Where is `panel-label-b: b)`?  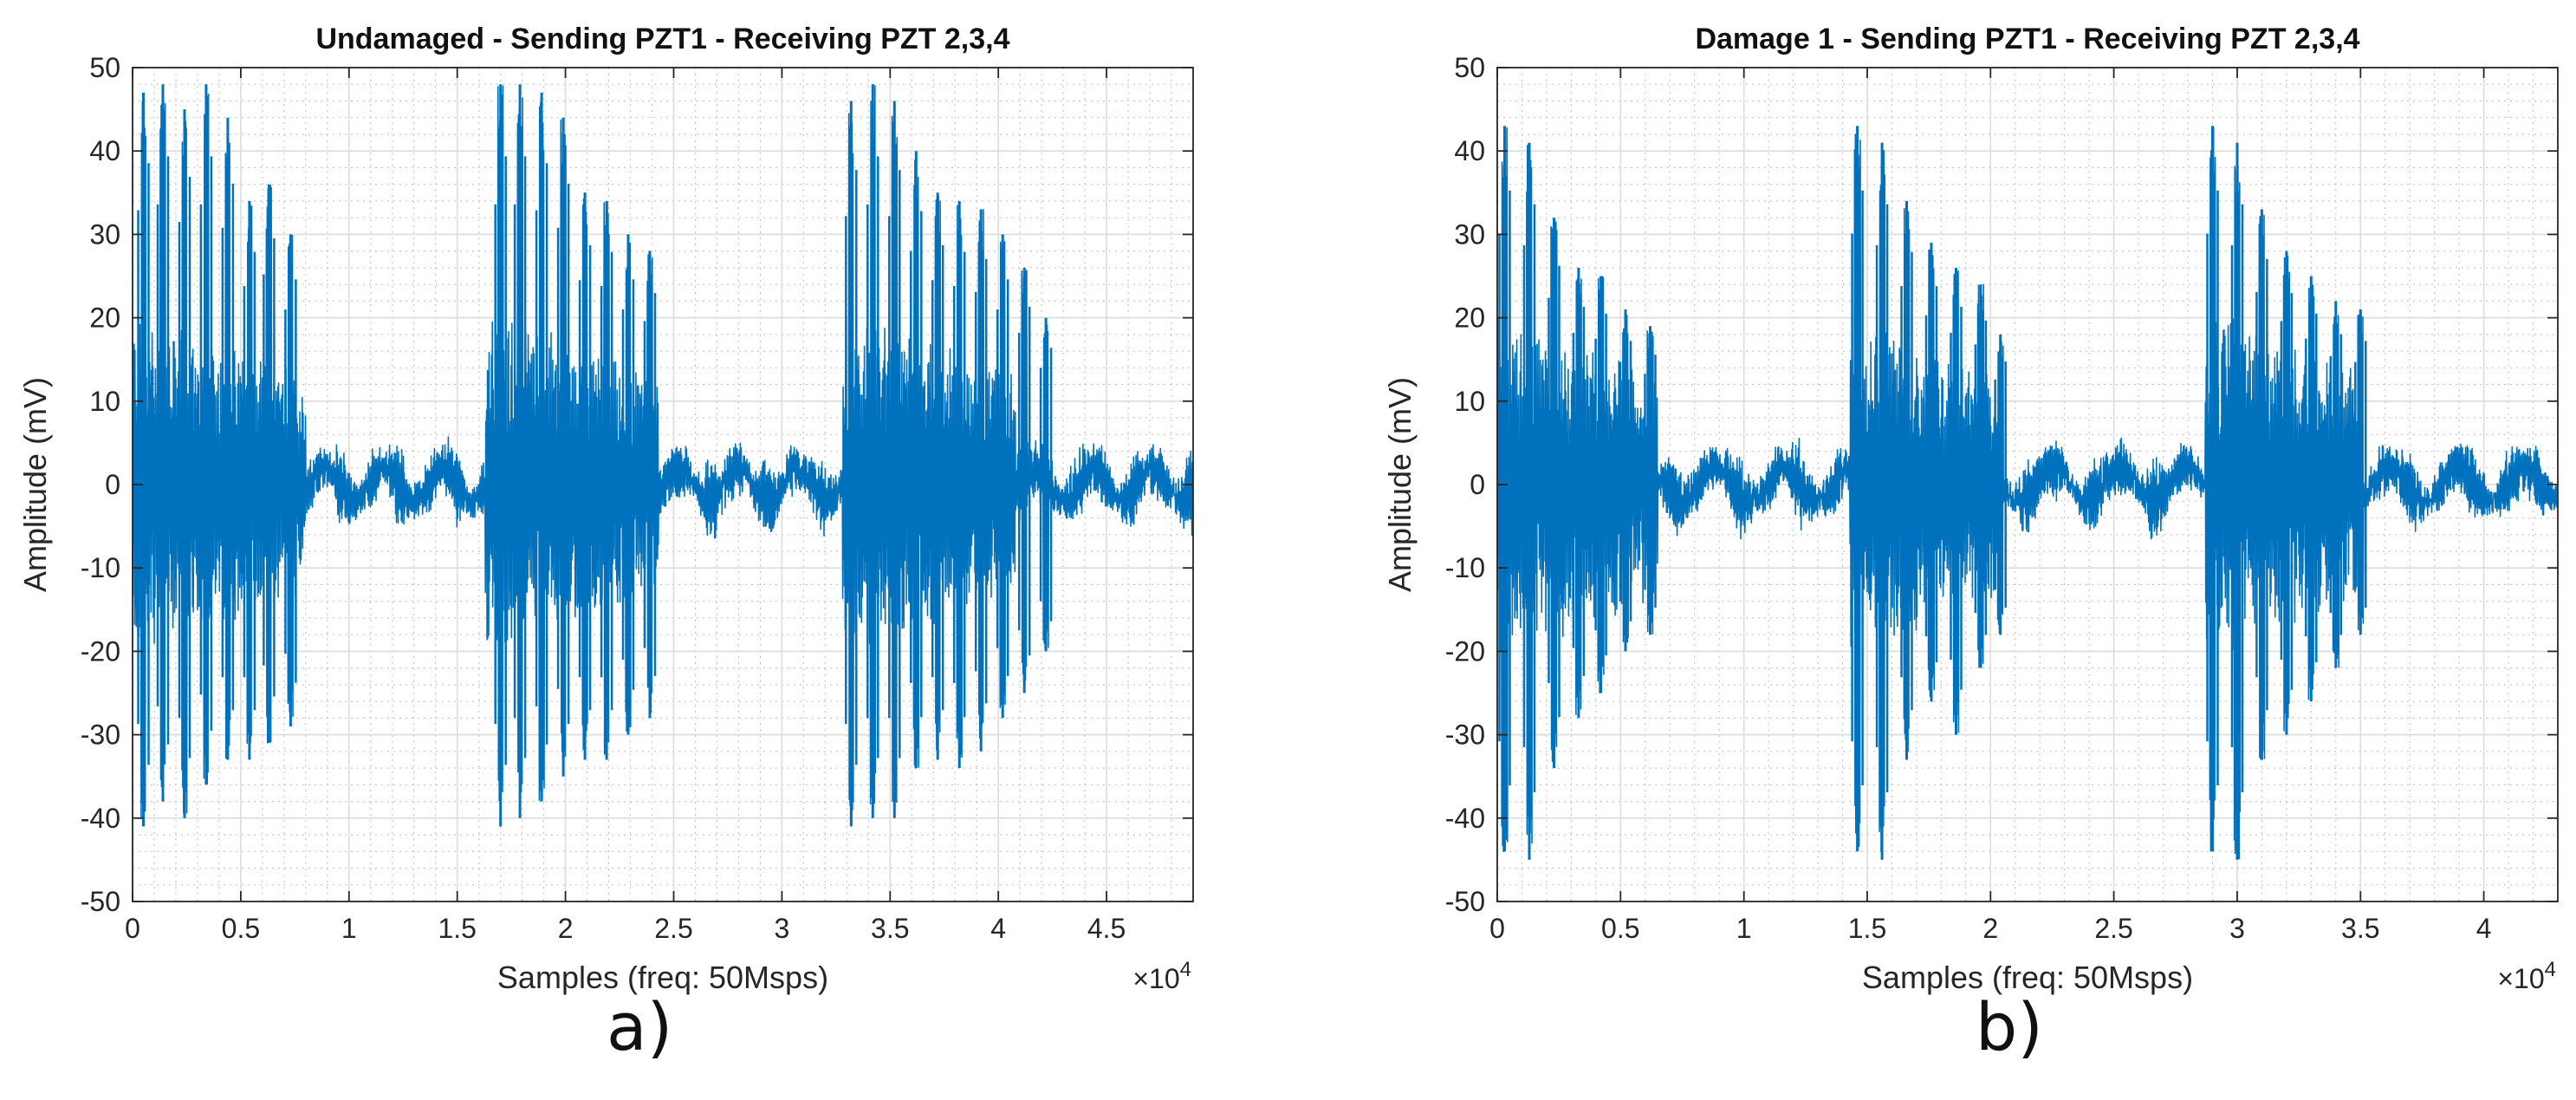
panel-label-b: b) is located at coordinates (2010, 1026).